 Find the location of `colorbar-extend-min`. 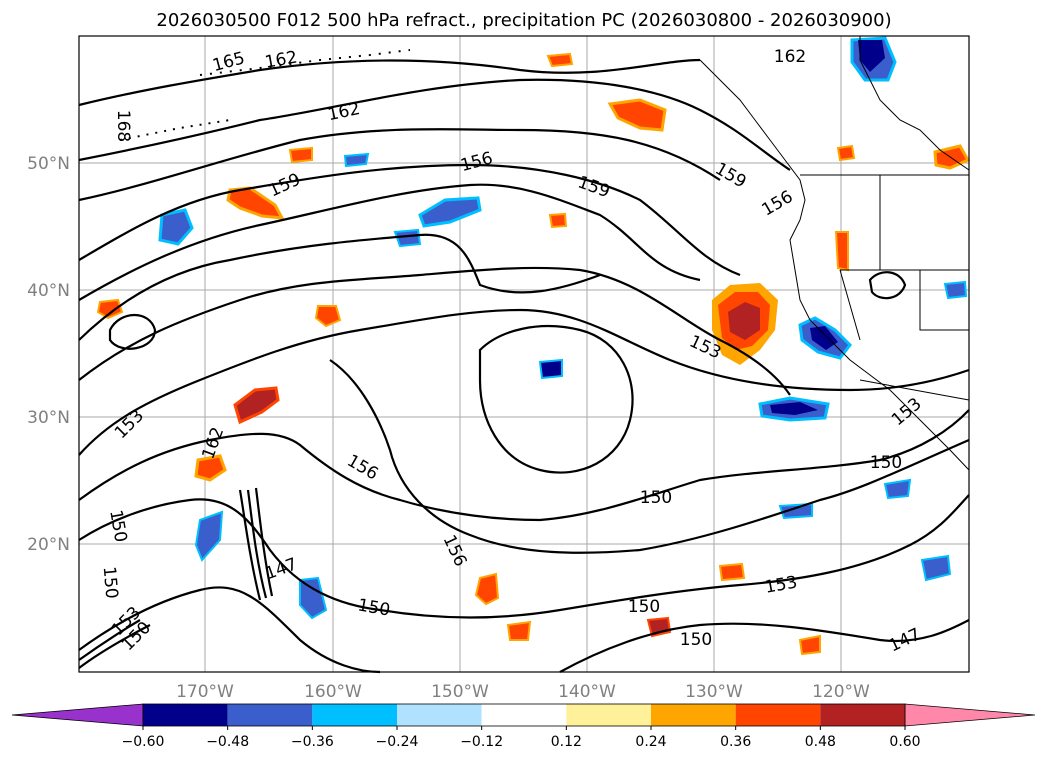

colorbar-extend-min is located at coordinates (77, 715).